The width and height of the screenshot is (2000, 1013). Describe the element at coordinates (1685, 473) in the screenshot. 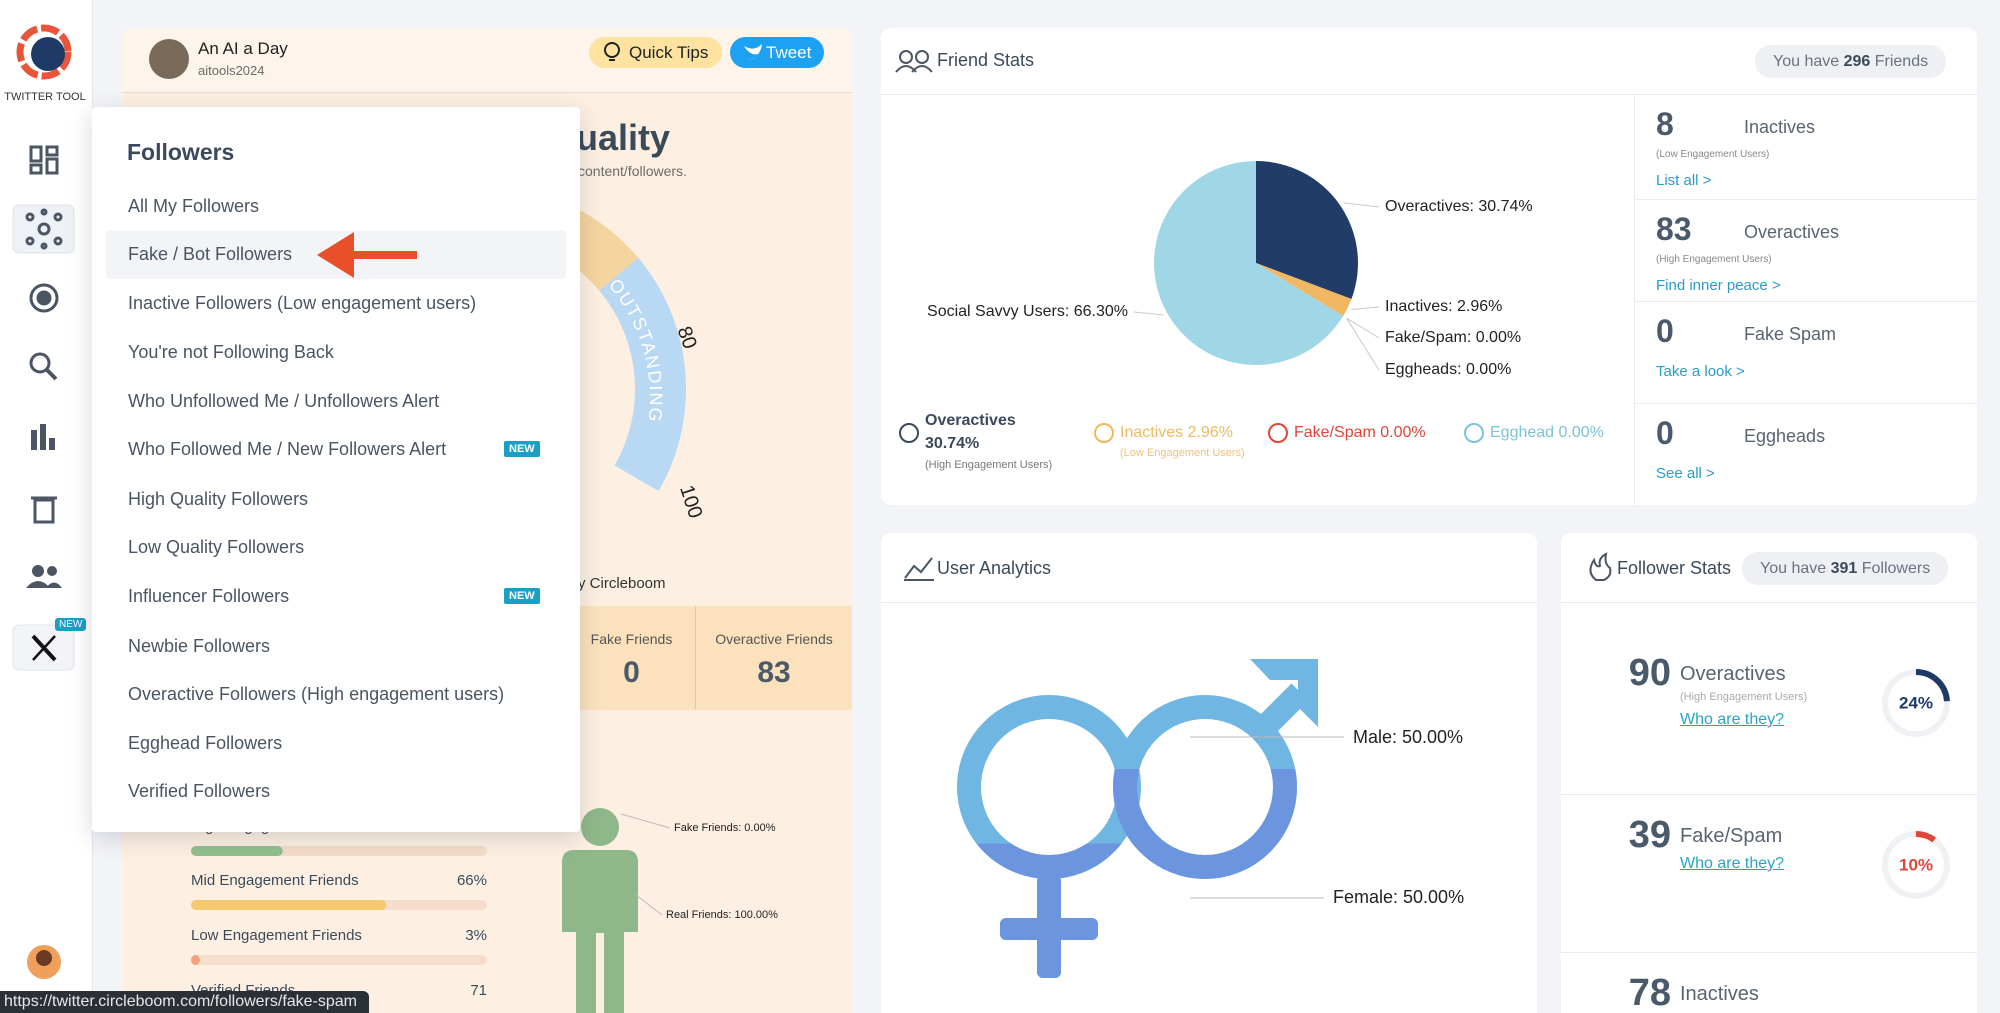

I see `summary-link: See all >` at that location.